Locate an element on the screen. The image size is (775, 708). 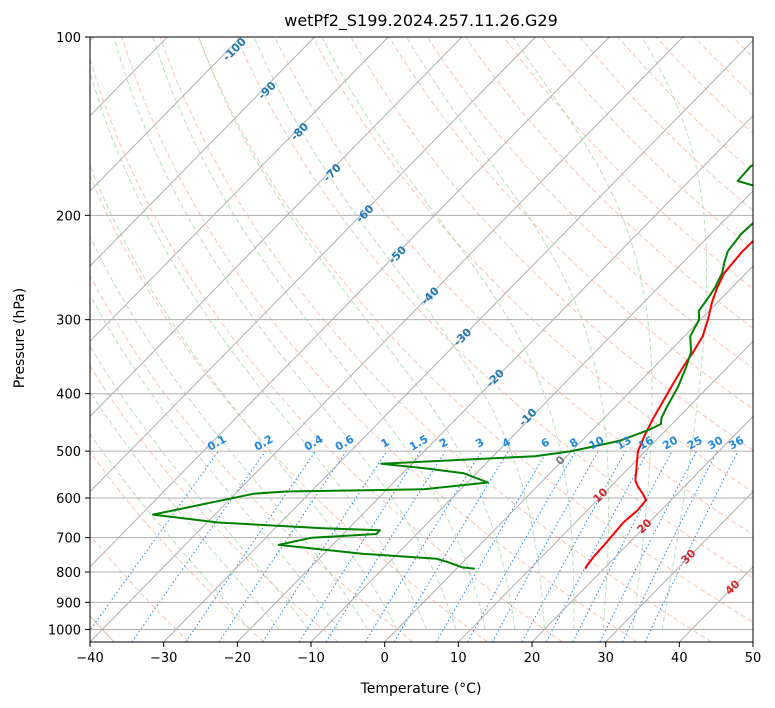
chart-title: wetPf2_S199.2024.257.11.26.G29 is located at coordinates (421, 21).